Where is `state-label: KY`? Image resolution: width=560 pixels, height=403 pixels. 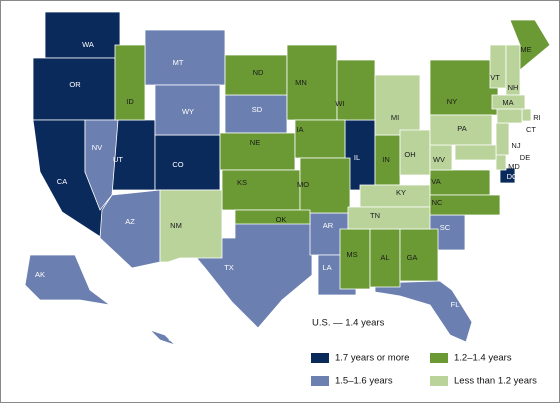
state-label: KY is located at coordinates (401, 192).